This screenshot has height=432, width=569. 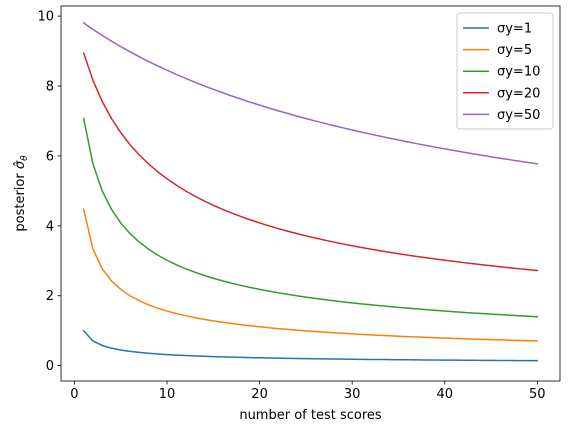 I want to click on x-tick-label: 40, so click(x=444, y=394).